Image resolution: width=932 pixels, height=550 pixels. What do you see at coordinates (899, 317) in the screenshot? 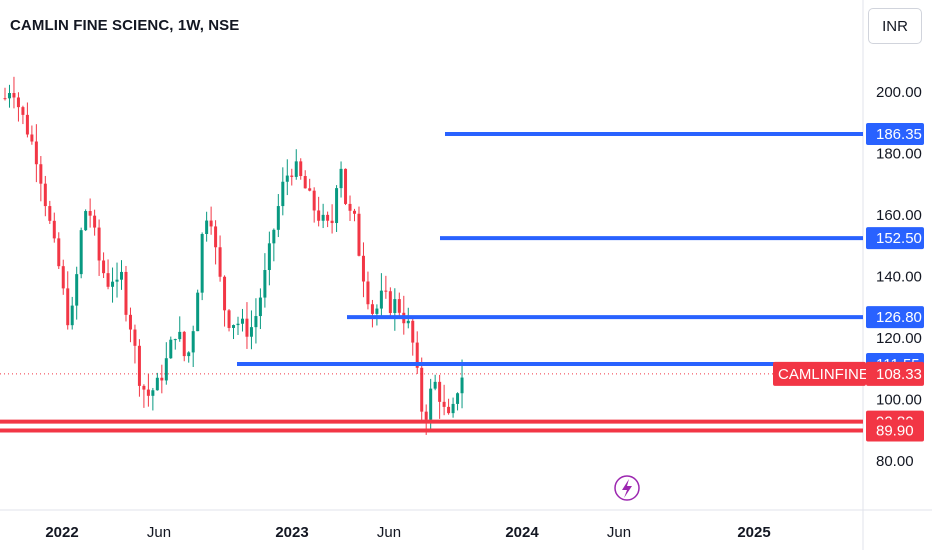
I see `level-price-label: 126.80` at bounding box center [899, 317].